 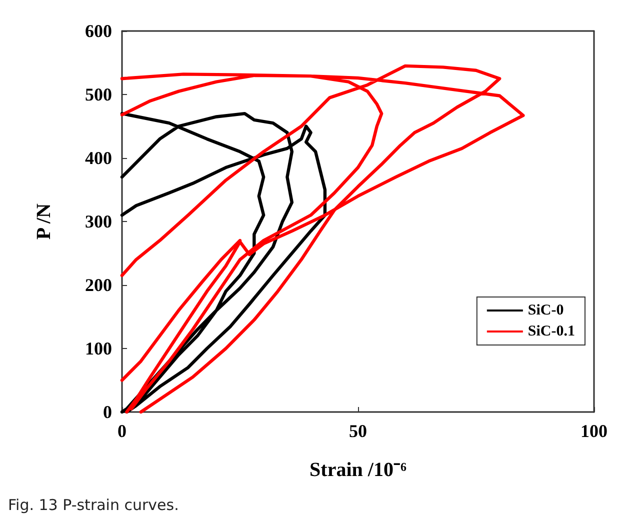 I want to click on y-axis-title: P /N, so click(x=44, y=221).